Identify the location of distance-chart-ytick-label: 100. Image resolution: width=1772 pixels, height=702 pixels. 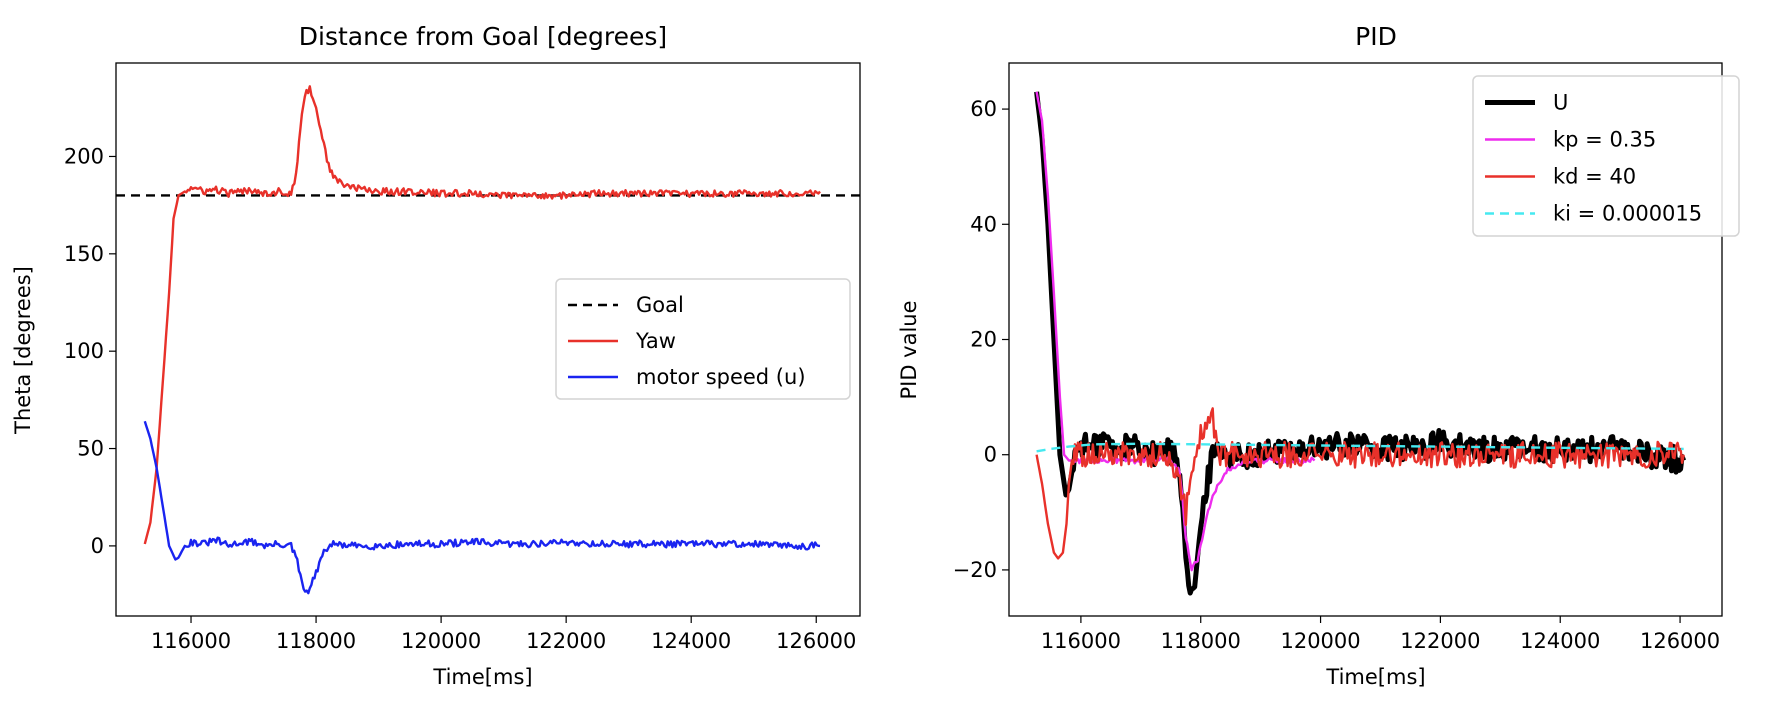
(84, 351).